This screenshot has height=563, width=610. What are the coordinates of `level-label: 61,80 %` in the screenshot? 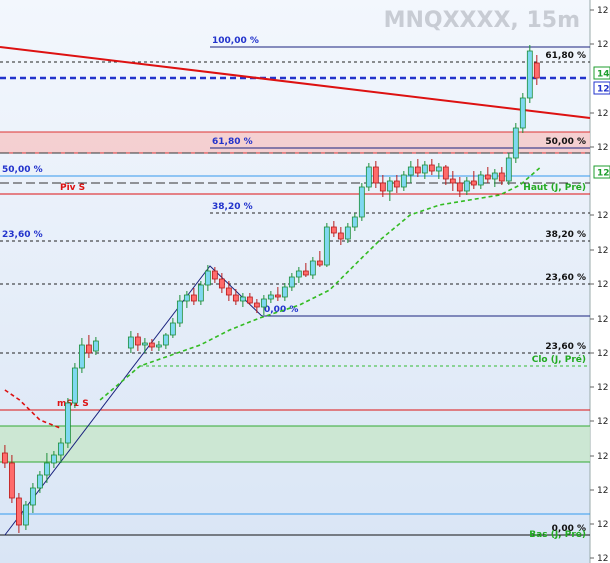 It's located at (232, 142).